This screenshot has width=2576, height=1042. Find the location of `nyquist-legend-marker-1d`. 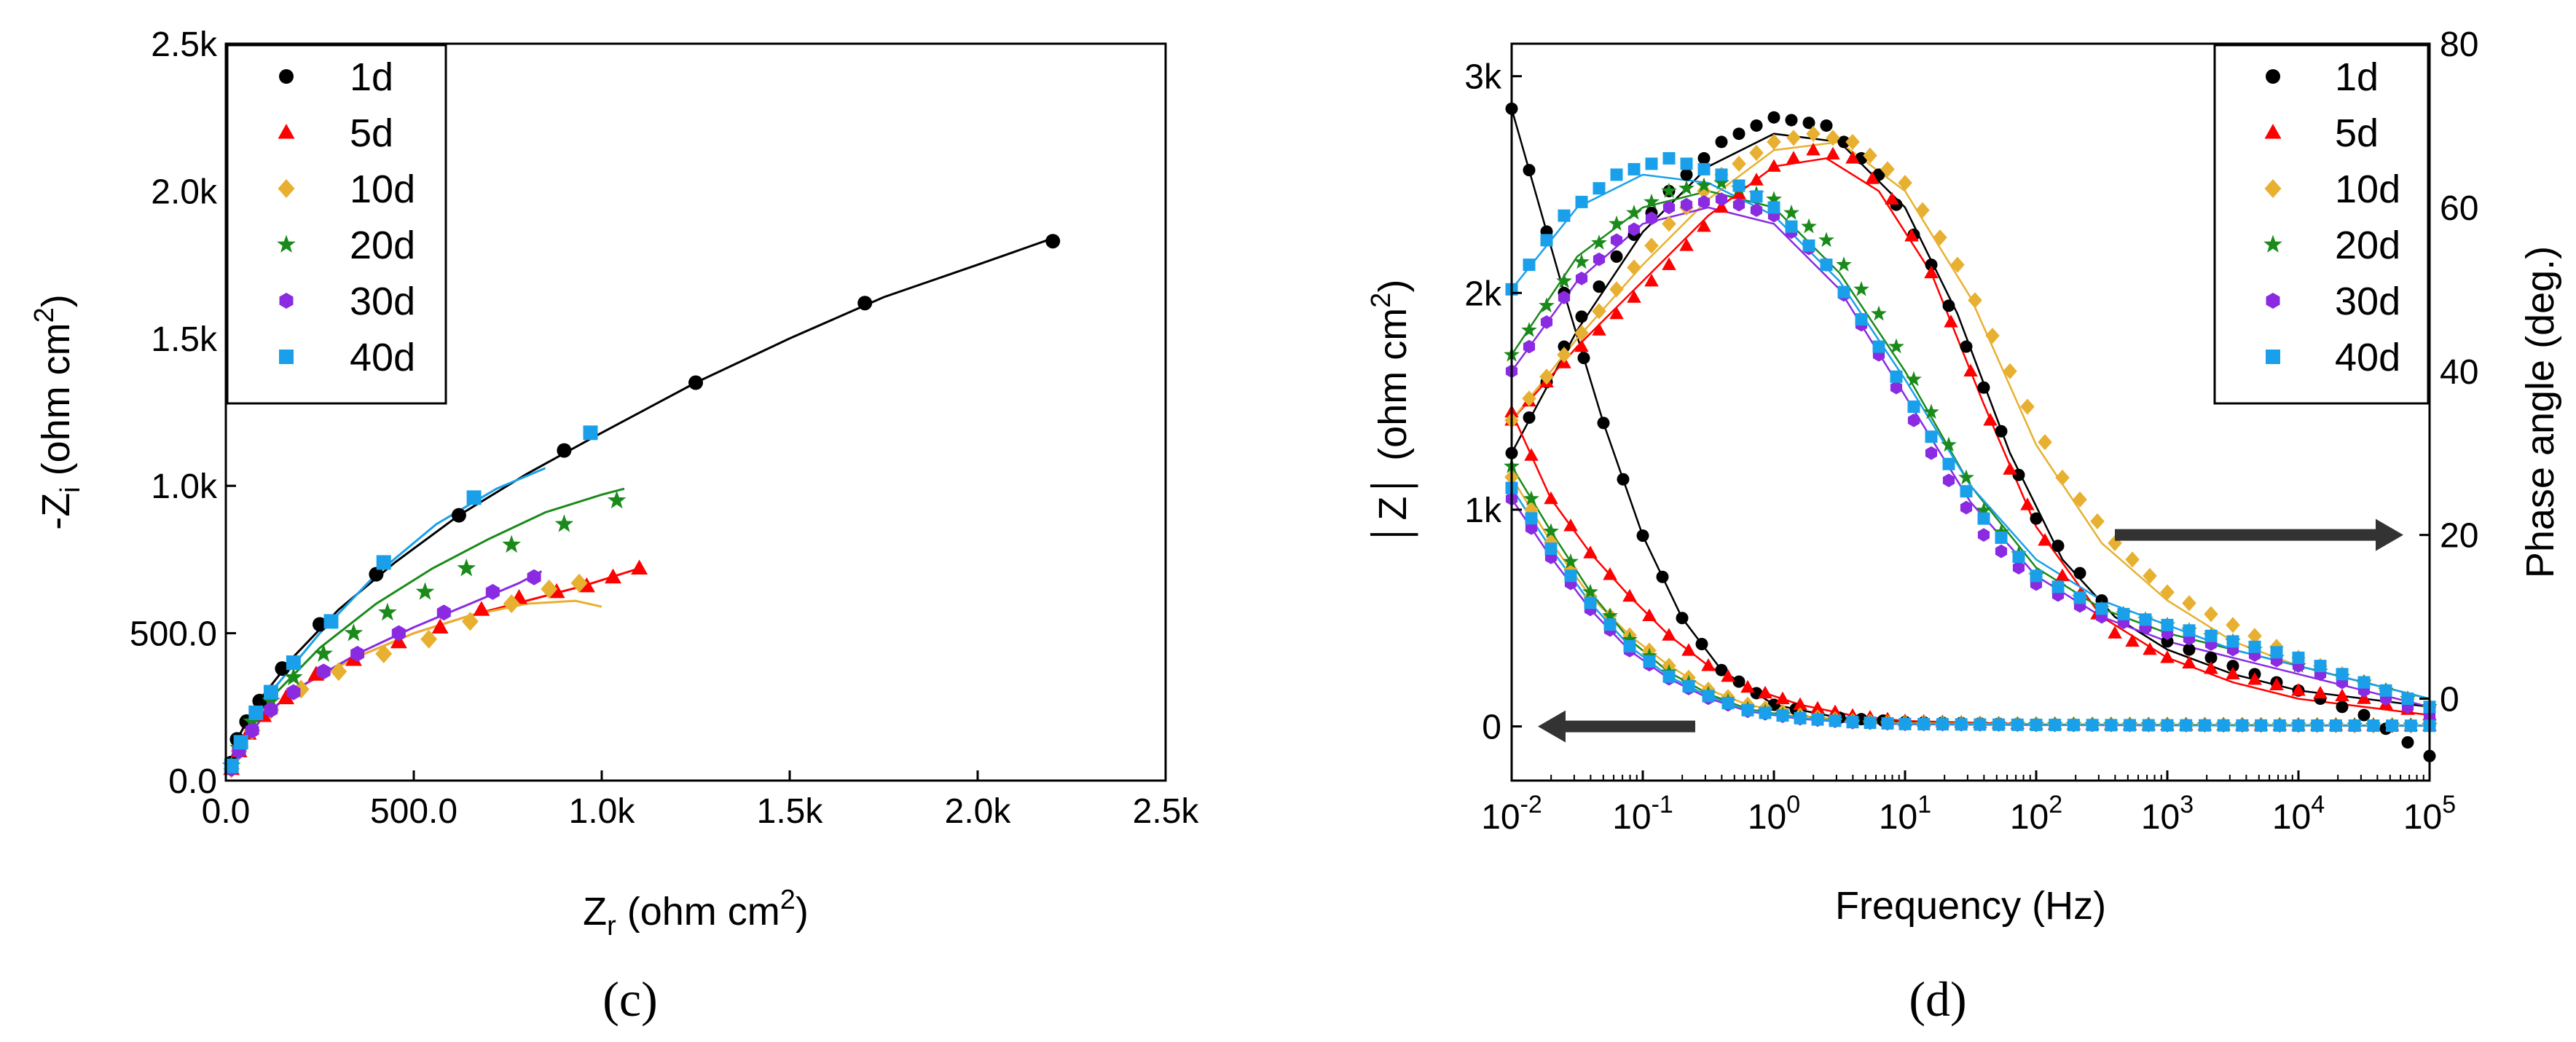

nyquist-legend-marker-1d is located at coordinates (286, 76).